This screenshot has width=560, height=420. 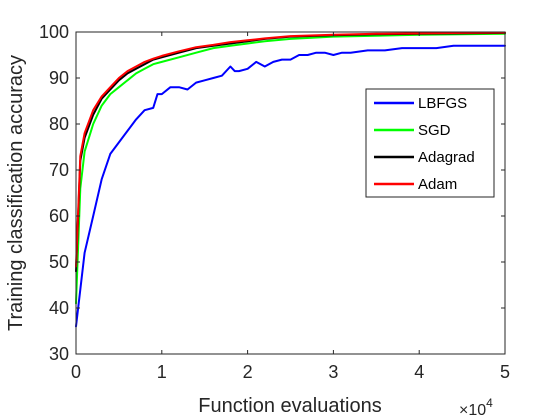 I want to click on y-tick-label-1: 40, so click(x=59, y=308).